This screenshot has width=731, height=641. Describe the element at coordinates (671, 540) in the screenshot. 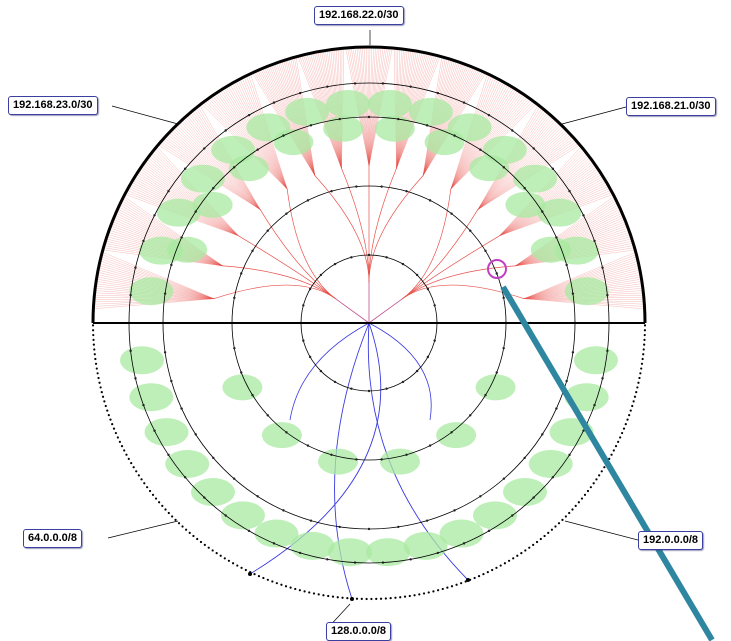

I see `label-192-0-0-0: 192.0.0.0/8` at that location.